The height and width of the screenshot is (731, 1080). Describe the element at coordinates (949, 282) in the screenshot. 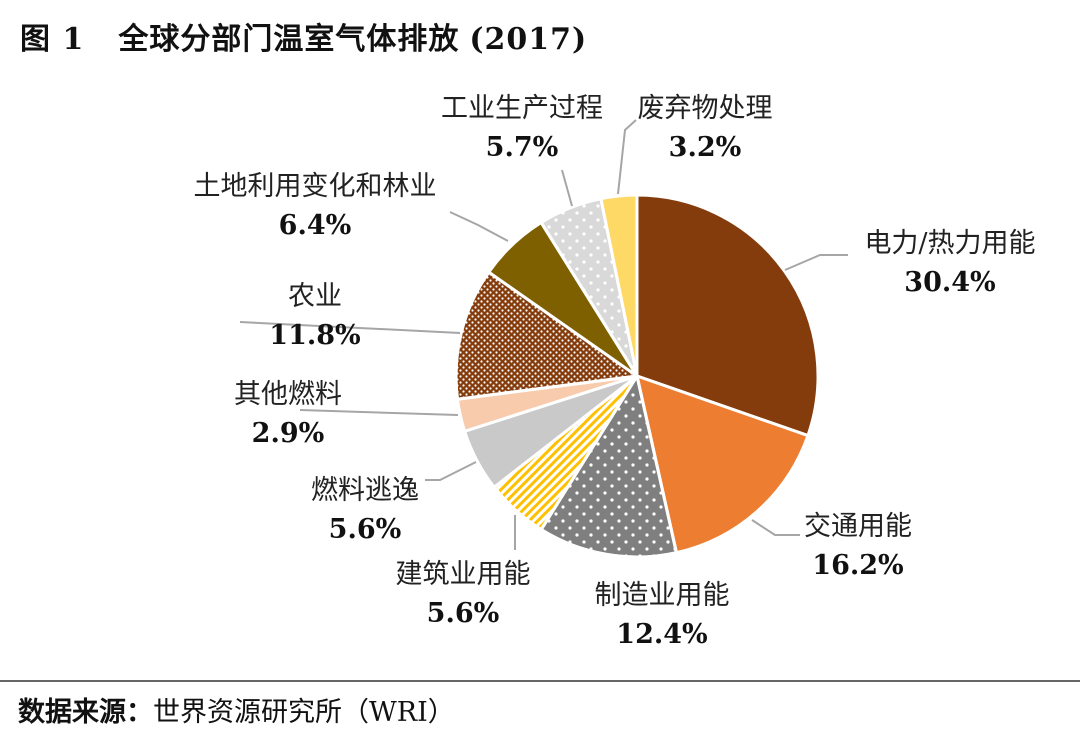

I see `slice-value-label: 30.4%` at that location.